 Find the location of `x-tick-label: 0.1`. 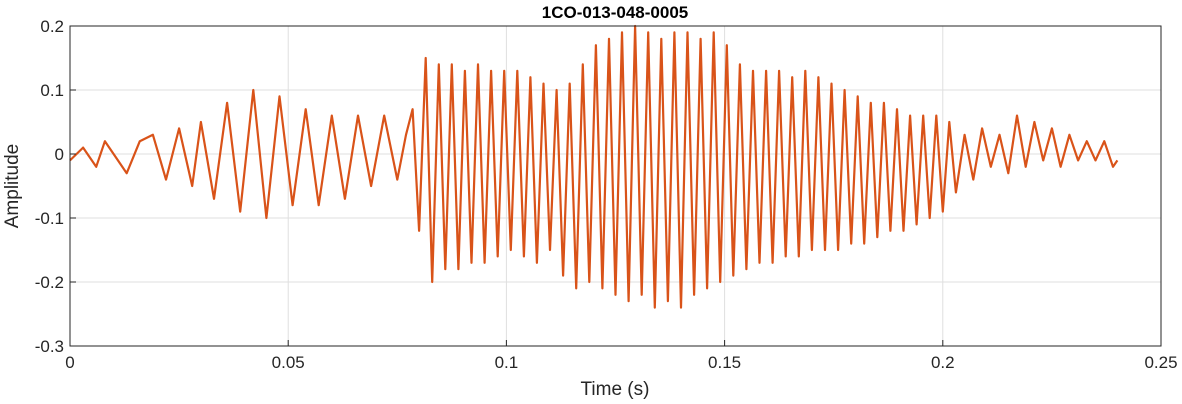

x-tick-label: 0.1 is located at coordinates (507, 362).